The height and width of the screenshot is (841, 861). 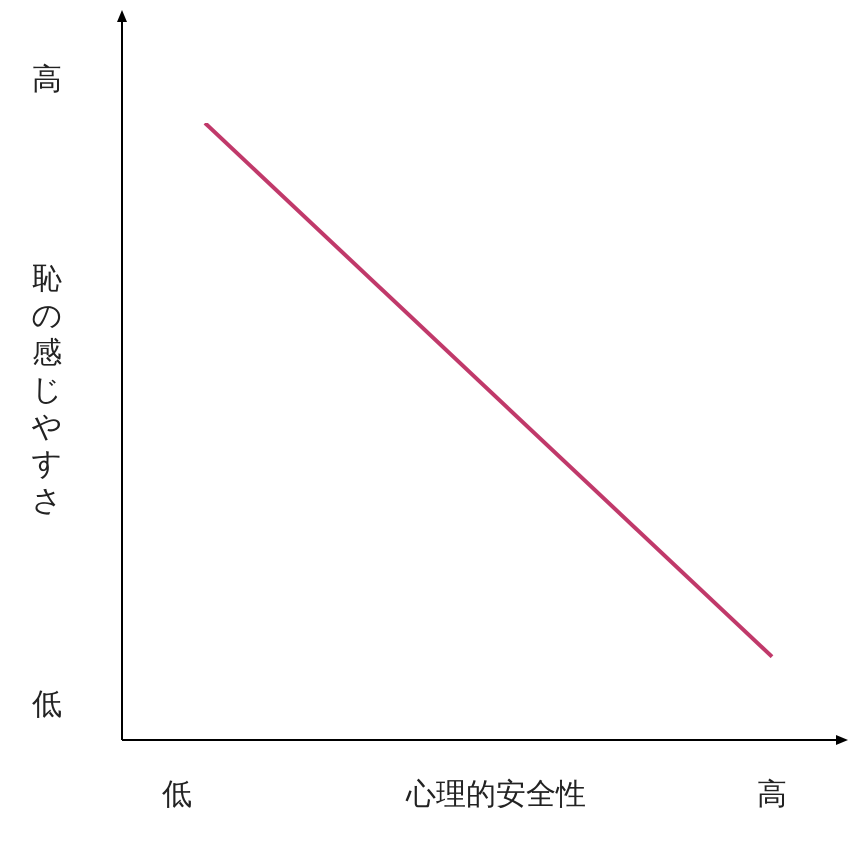 What do you see at coordinates (496, 794) in the screenshot?
I see `x-axis-title: 心理的安全性` at bounding box center [496, 794].